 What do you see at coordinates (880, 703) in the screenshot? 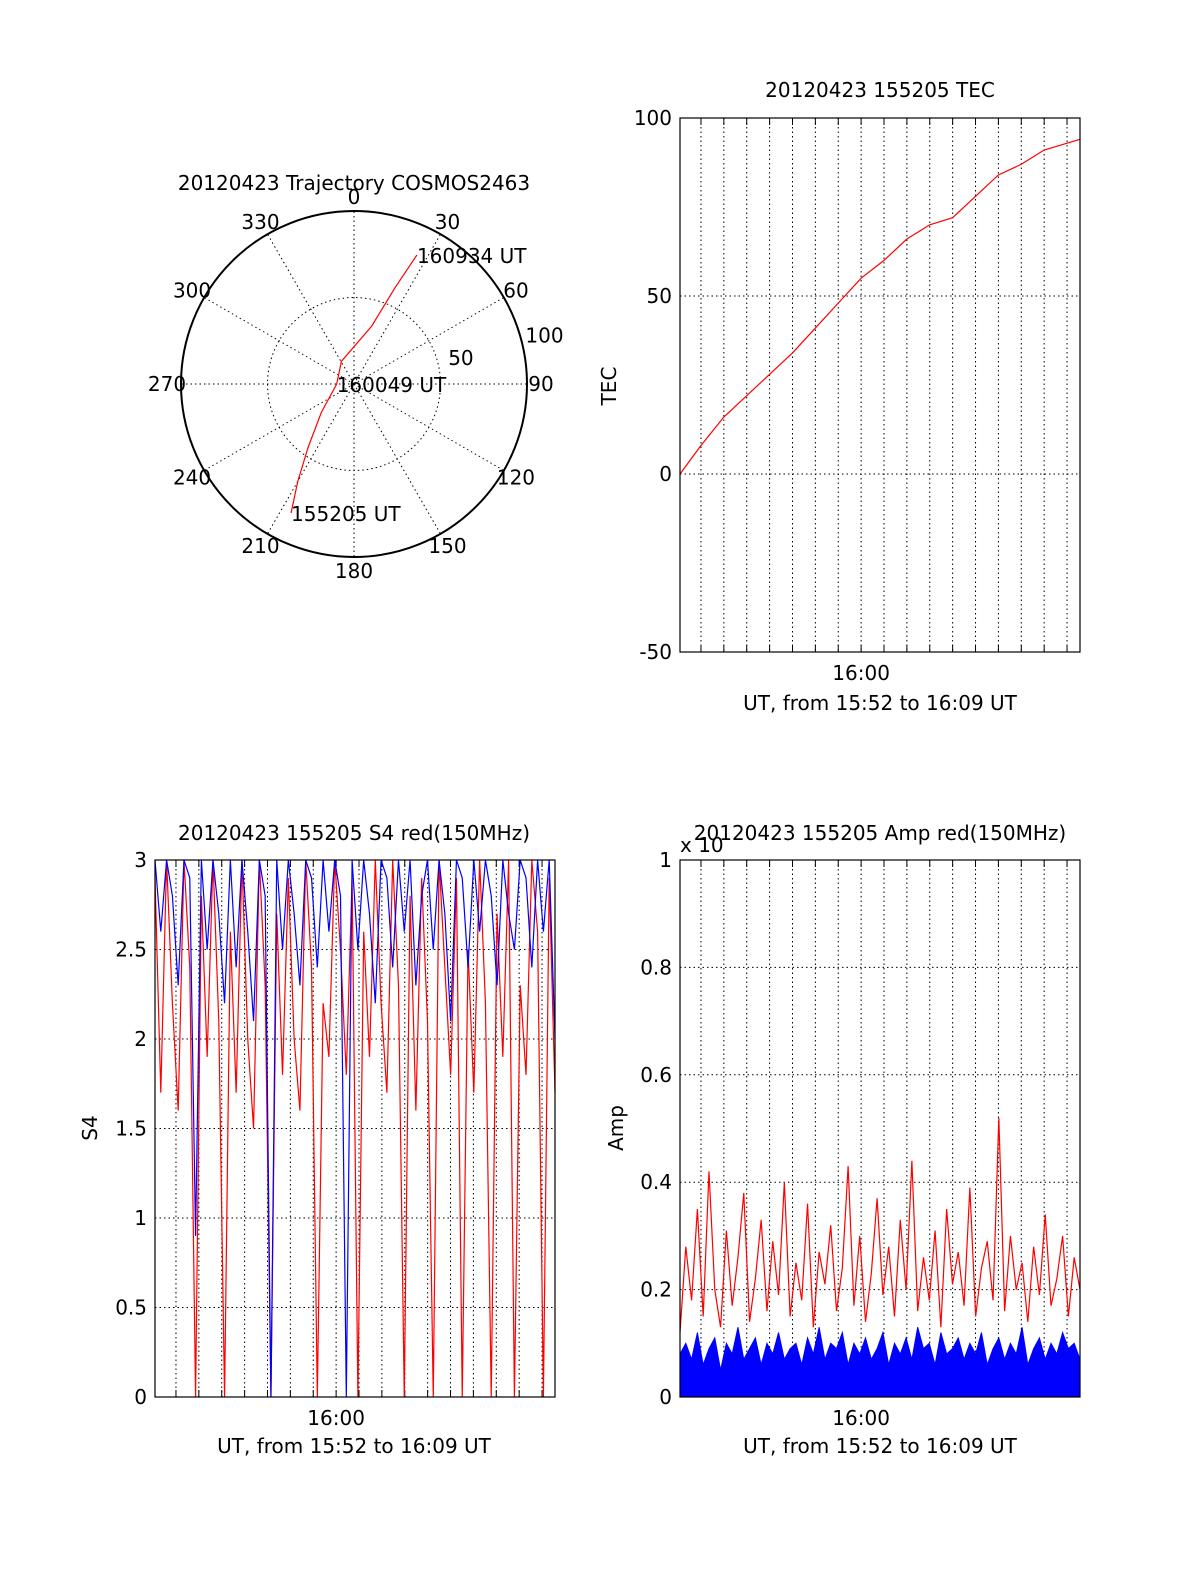
I see `tec-xlabel: UT, from 15:52 to 16:09 UT` at bounding box center [880, 703].